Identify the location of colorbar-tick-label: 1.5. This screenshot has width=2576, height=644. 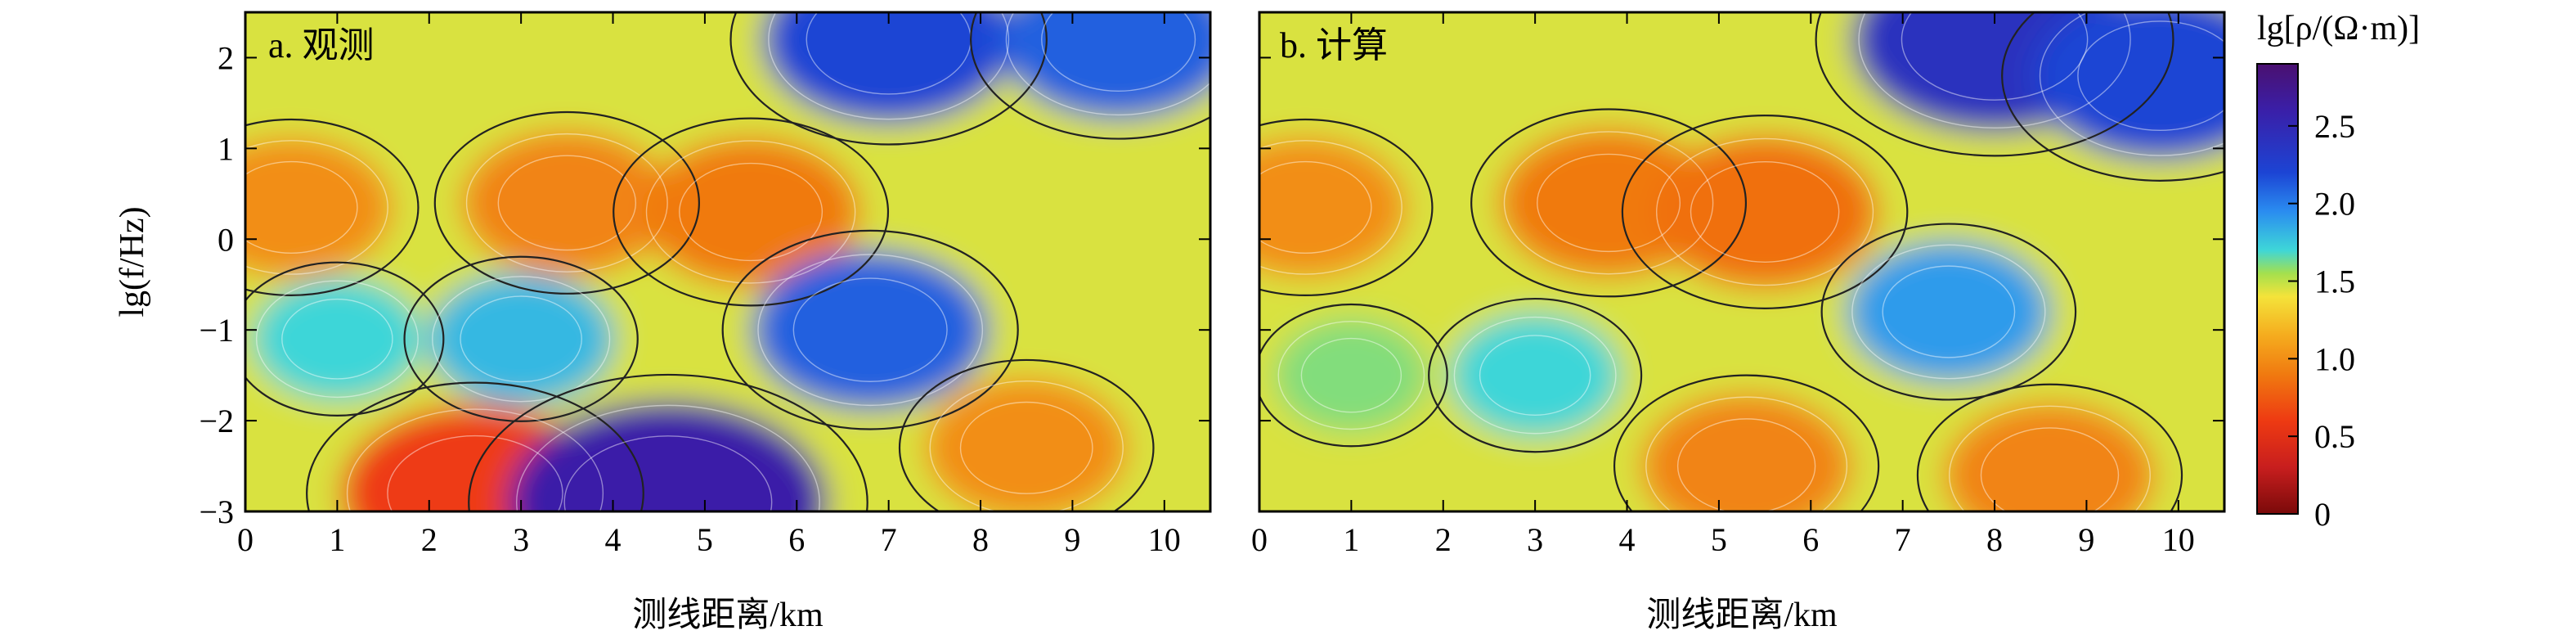
(2334, 281).